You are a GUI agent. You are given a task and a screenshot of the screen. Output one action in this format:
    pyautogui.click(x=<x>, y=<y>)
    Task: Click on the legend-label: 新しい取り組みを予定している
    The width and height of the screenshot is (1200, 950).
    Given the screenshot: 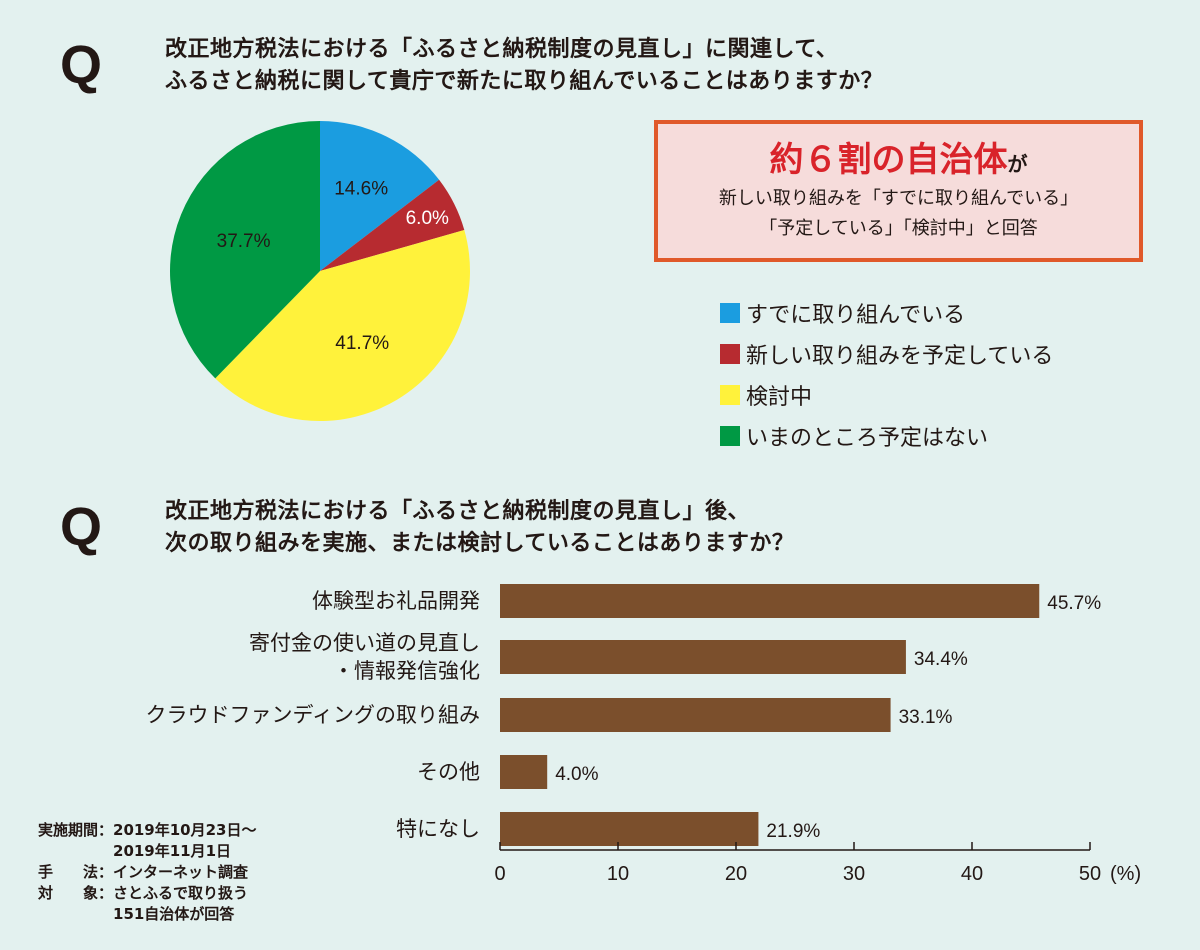 What is the action you would take?
    pyautogui.click(x=900, y=356)
    